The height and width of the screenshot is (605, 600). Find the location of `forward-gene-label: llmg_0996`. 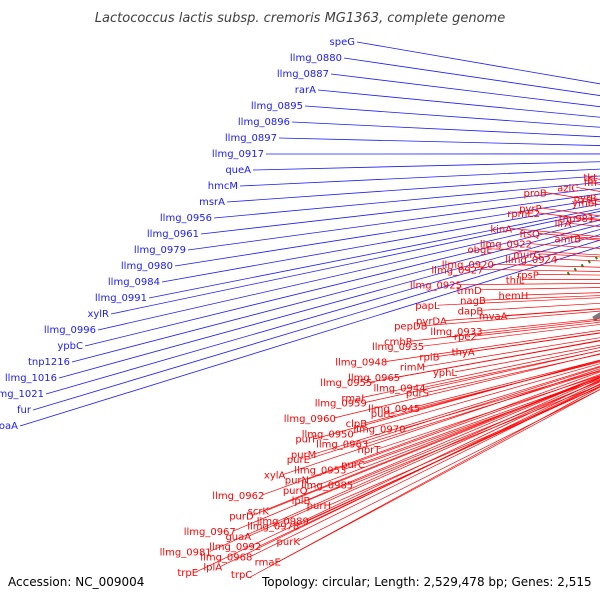

forward-gene-label: llmg_0996 is located at coordinates (70, 330).